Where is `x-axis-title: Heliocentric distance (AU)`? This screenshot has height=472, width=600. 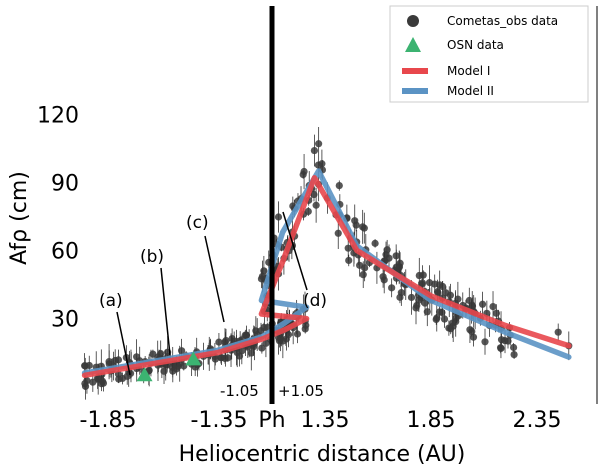
x-axis-title: Heliocentric distance (AU) is located at coordinates (322, 454).